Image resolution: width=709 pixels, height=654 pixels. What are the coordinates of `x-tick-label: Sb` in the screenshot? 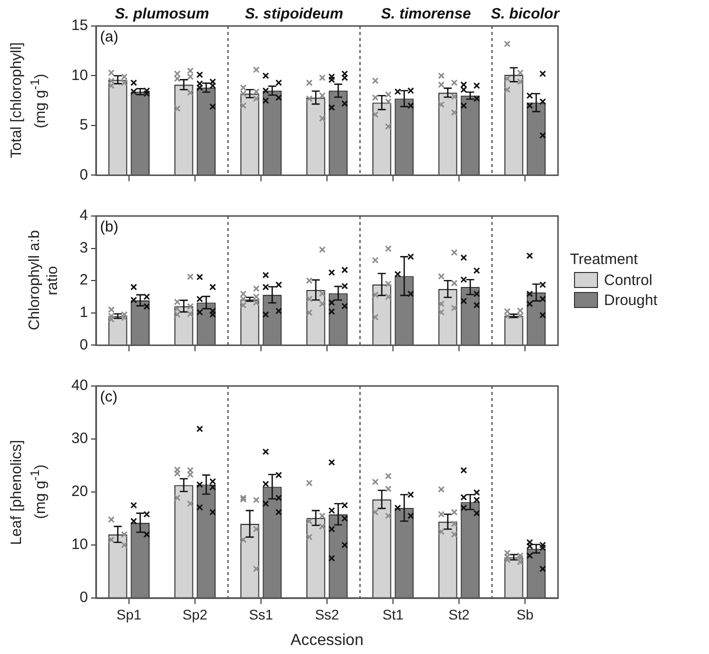 It's located at (525, 614).